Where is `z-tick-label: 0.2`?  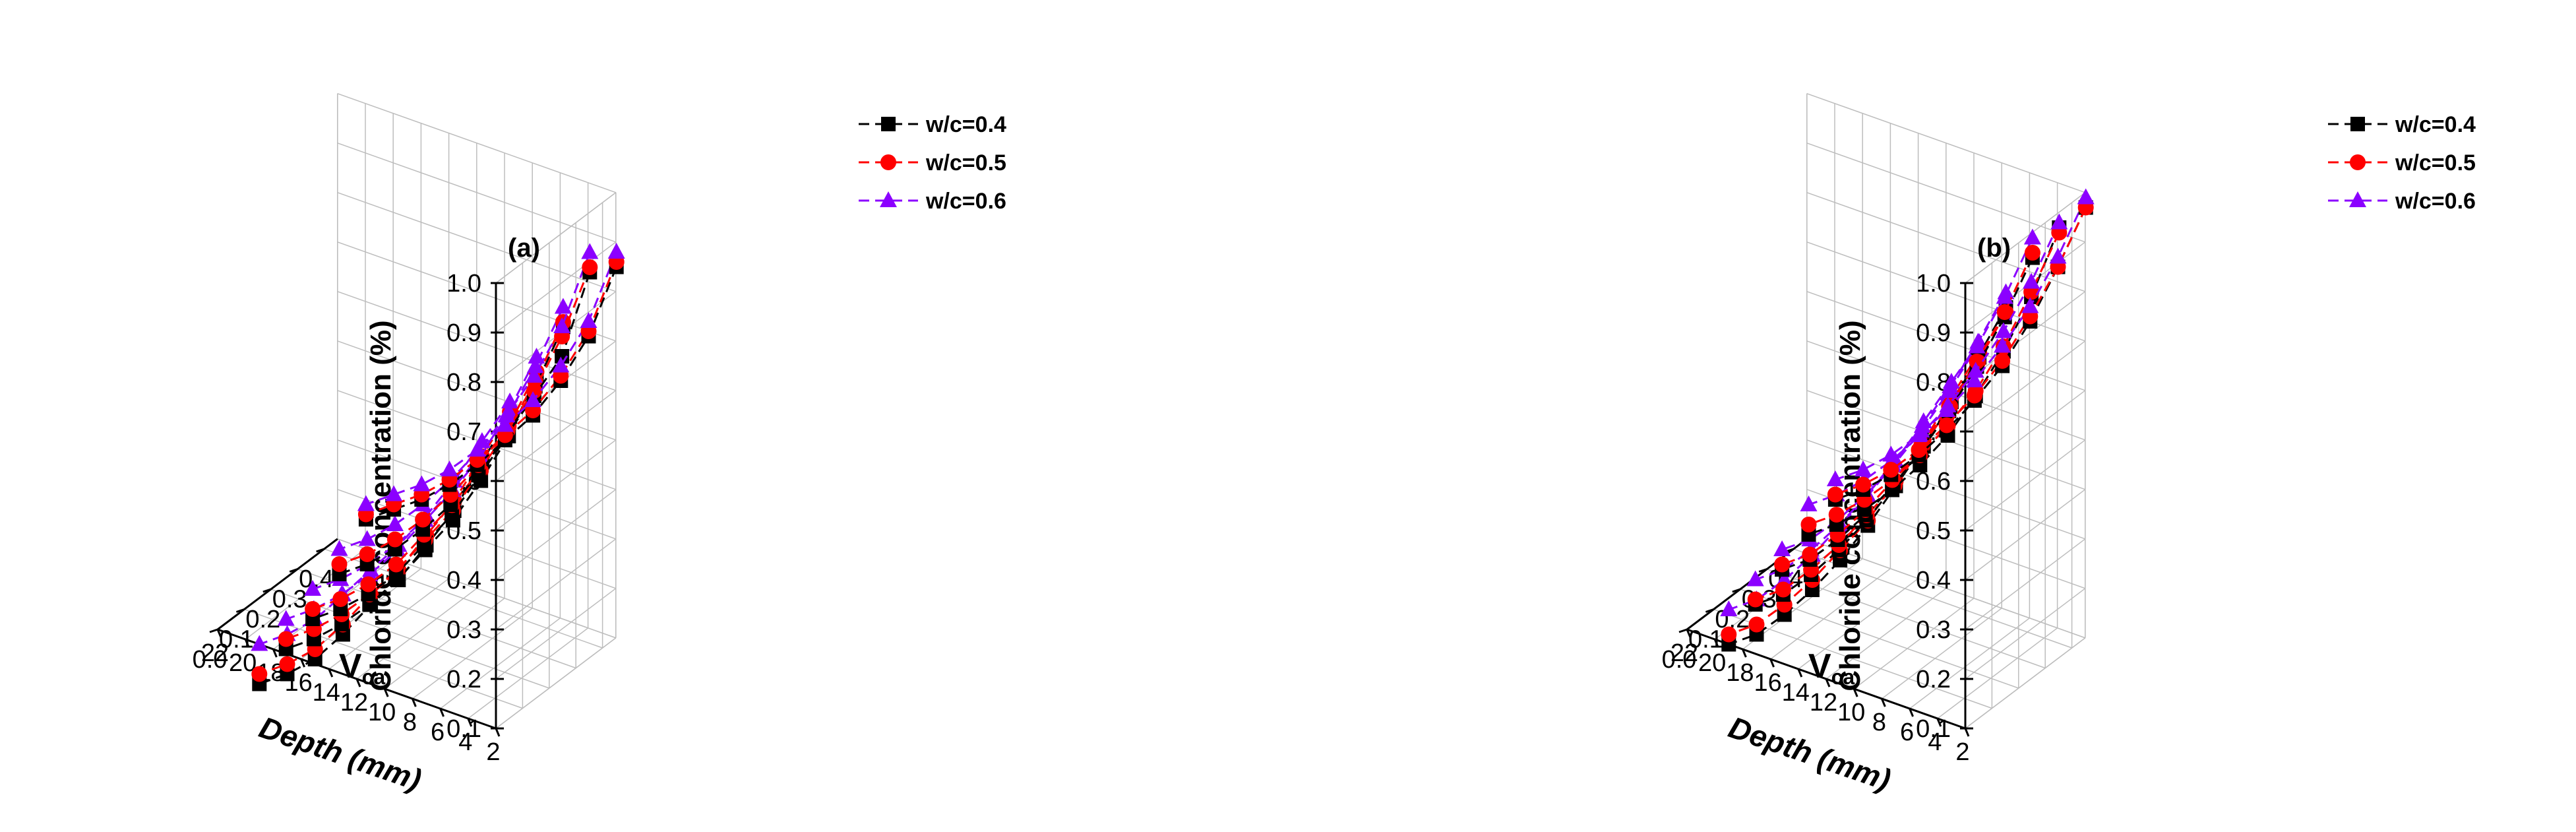
z-tick-label: 0.2 is located at coordinates (1933, 679).